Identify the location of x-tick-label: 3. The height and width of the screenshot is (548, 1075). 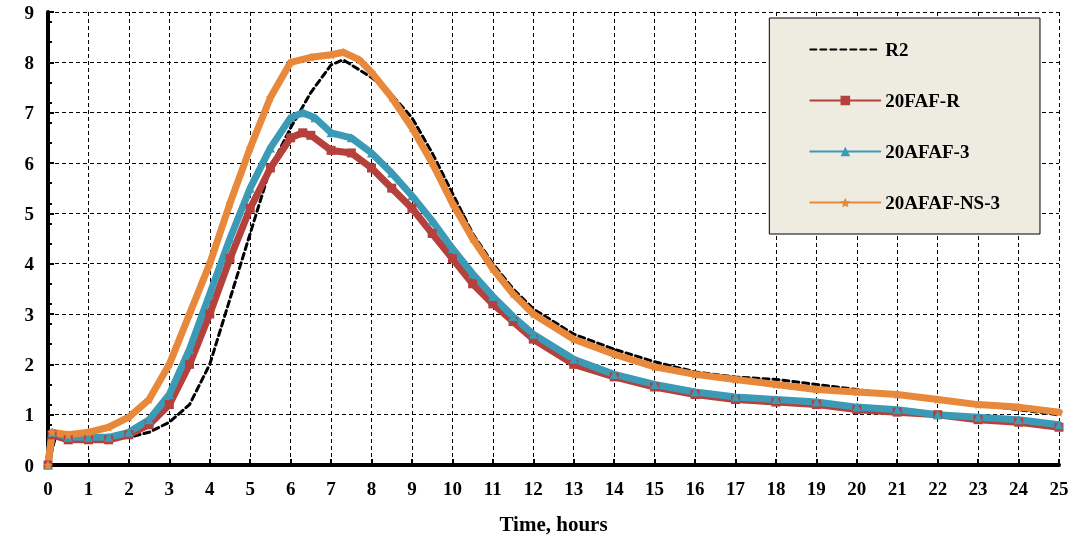
(169, 488).